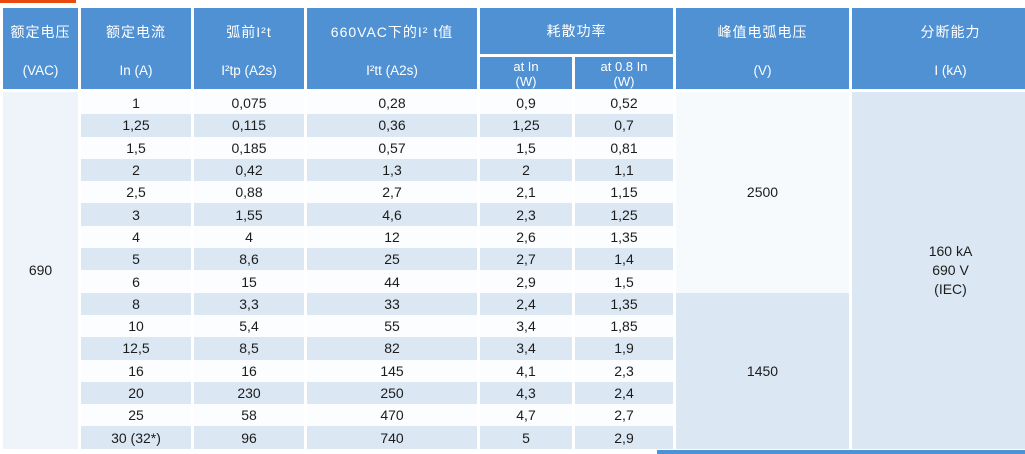  What do you see at coordinates (624, 237) in the screenshot?
I see `power-at-08in-cell: 1,35` at bounding box center [624, 237].